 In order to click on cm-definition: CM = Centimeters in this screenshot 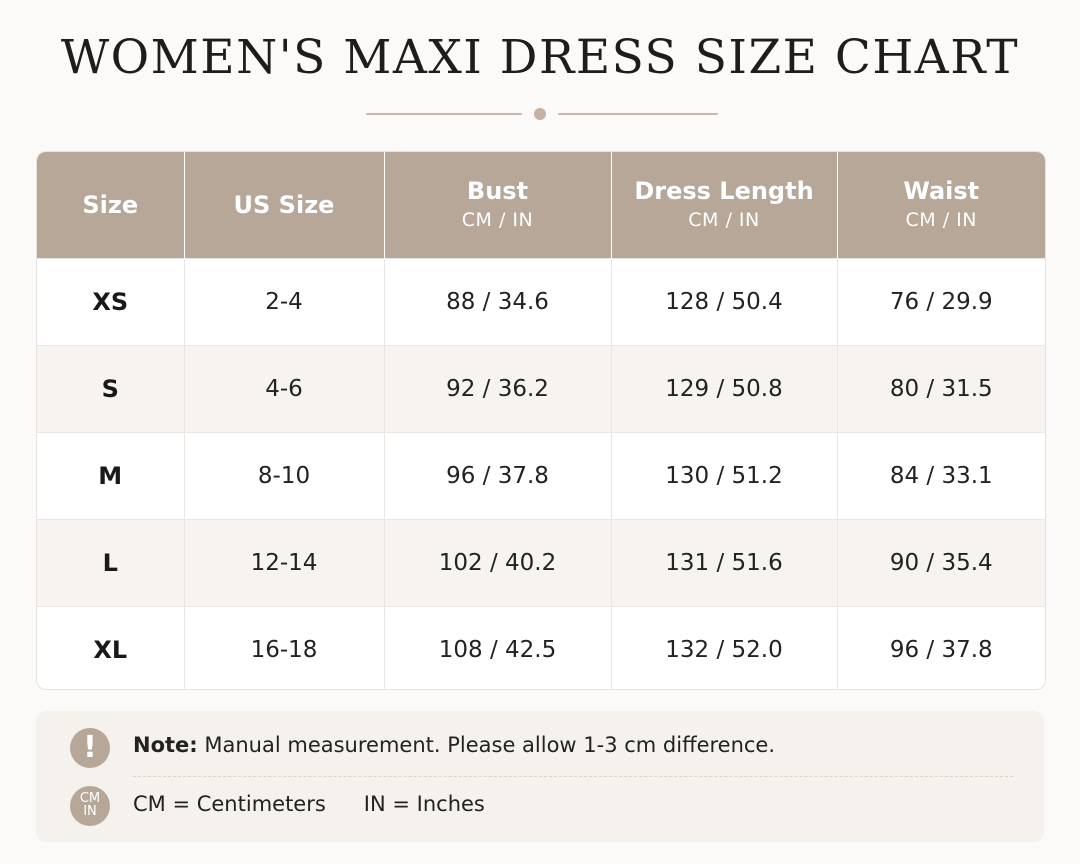, I will do `click(229, 804)`.